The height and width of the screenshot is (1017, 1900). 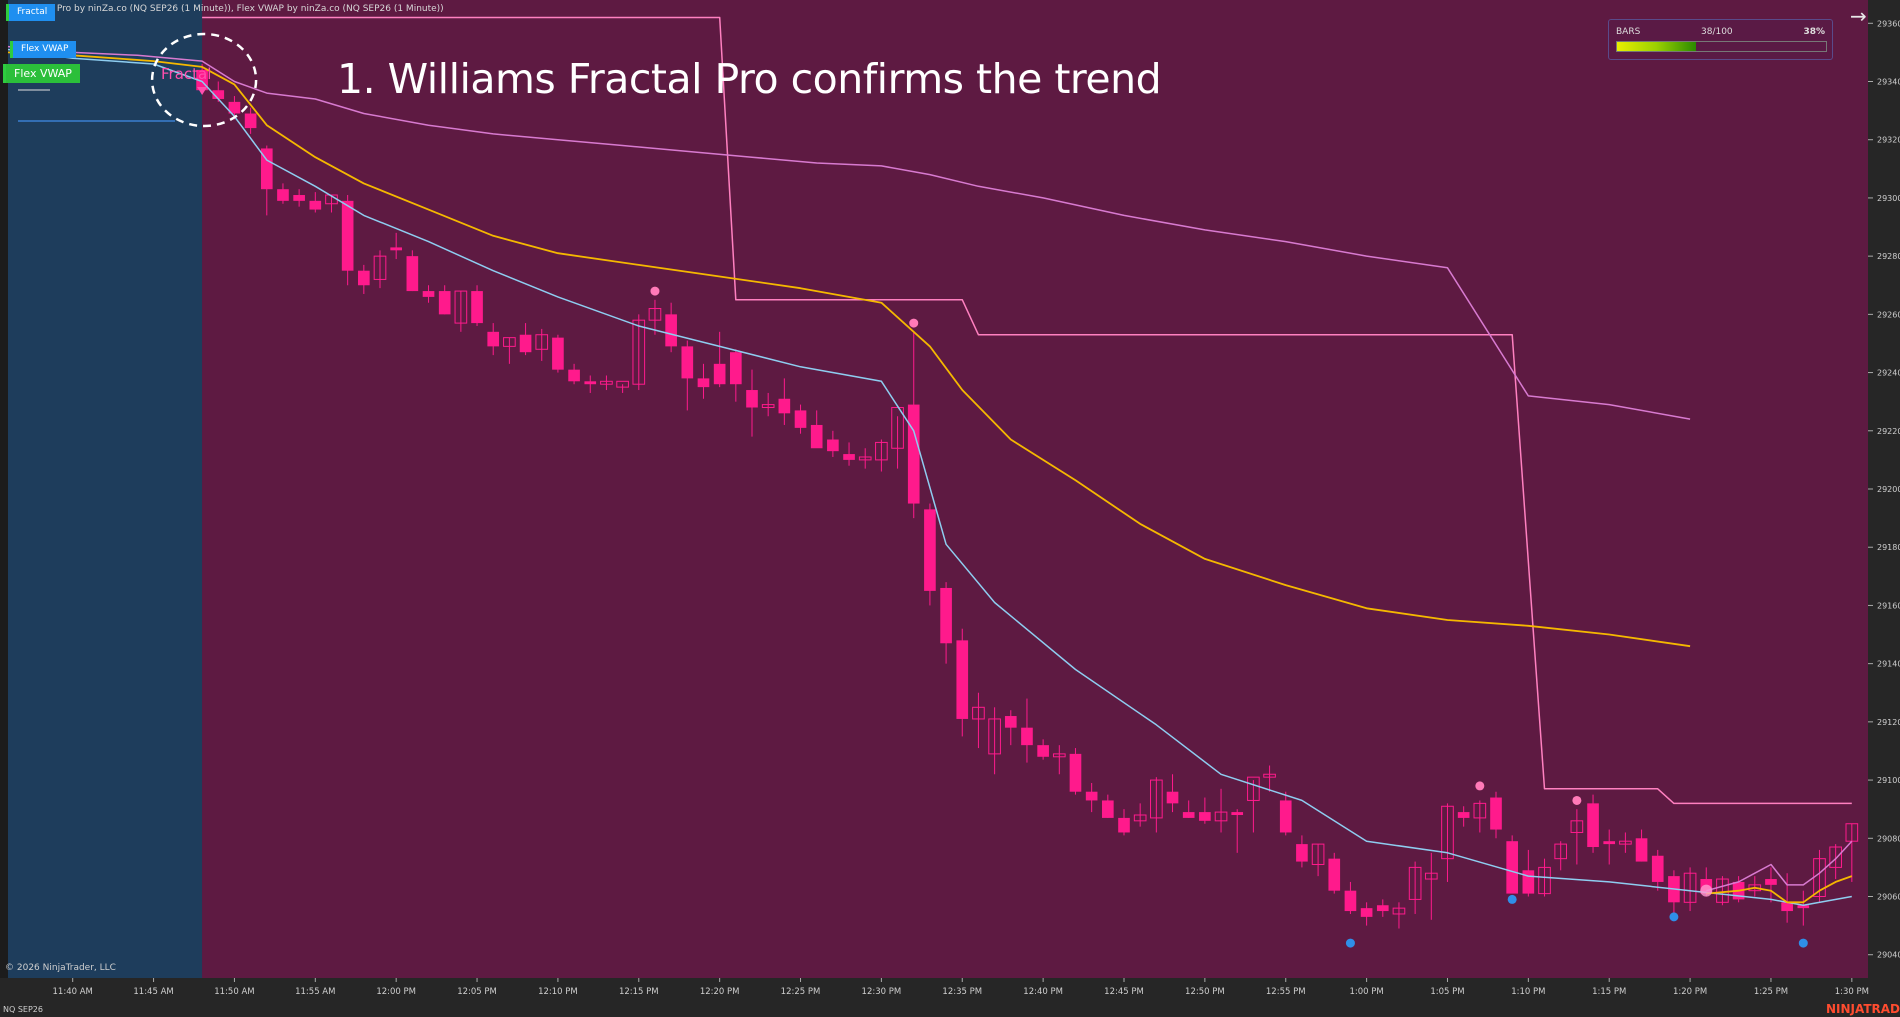 I want to click on y-axis-tick-label: 29160, so click(x=1888, y=605).